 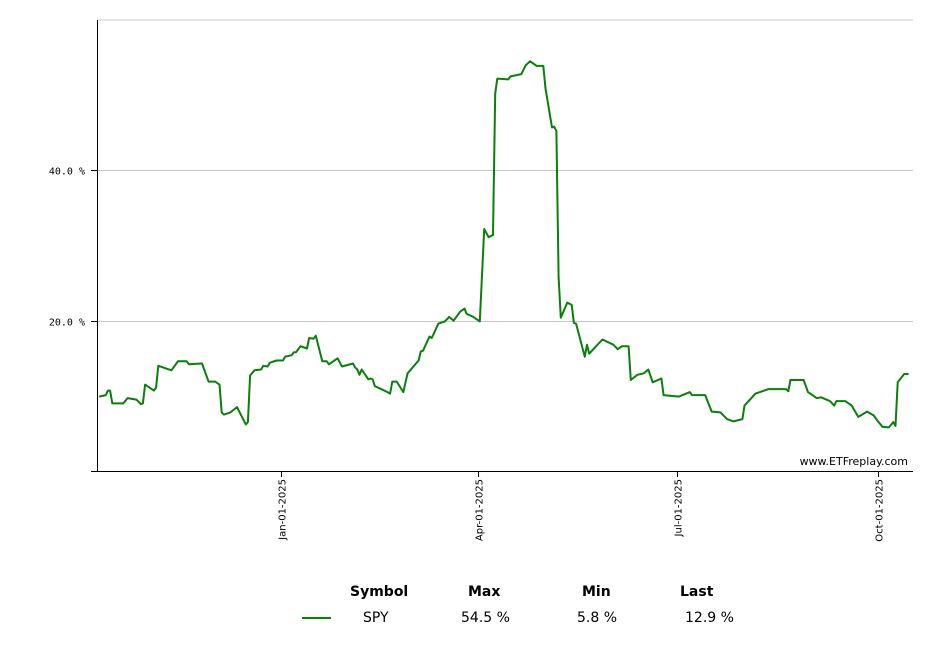 I want to click on y-tick-label: 40.0 %, so click(x=67, y=172).